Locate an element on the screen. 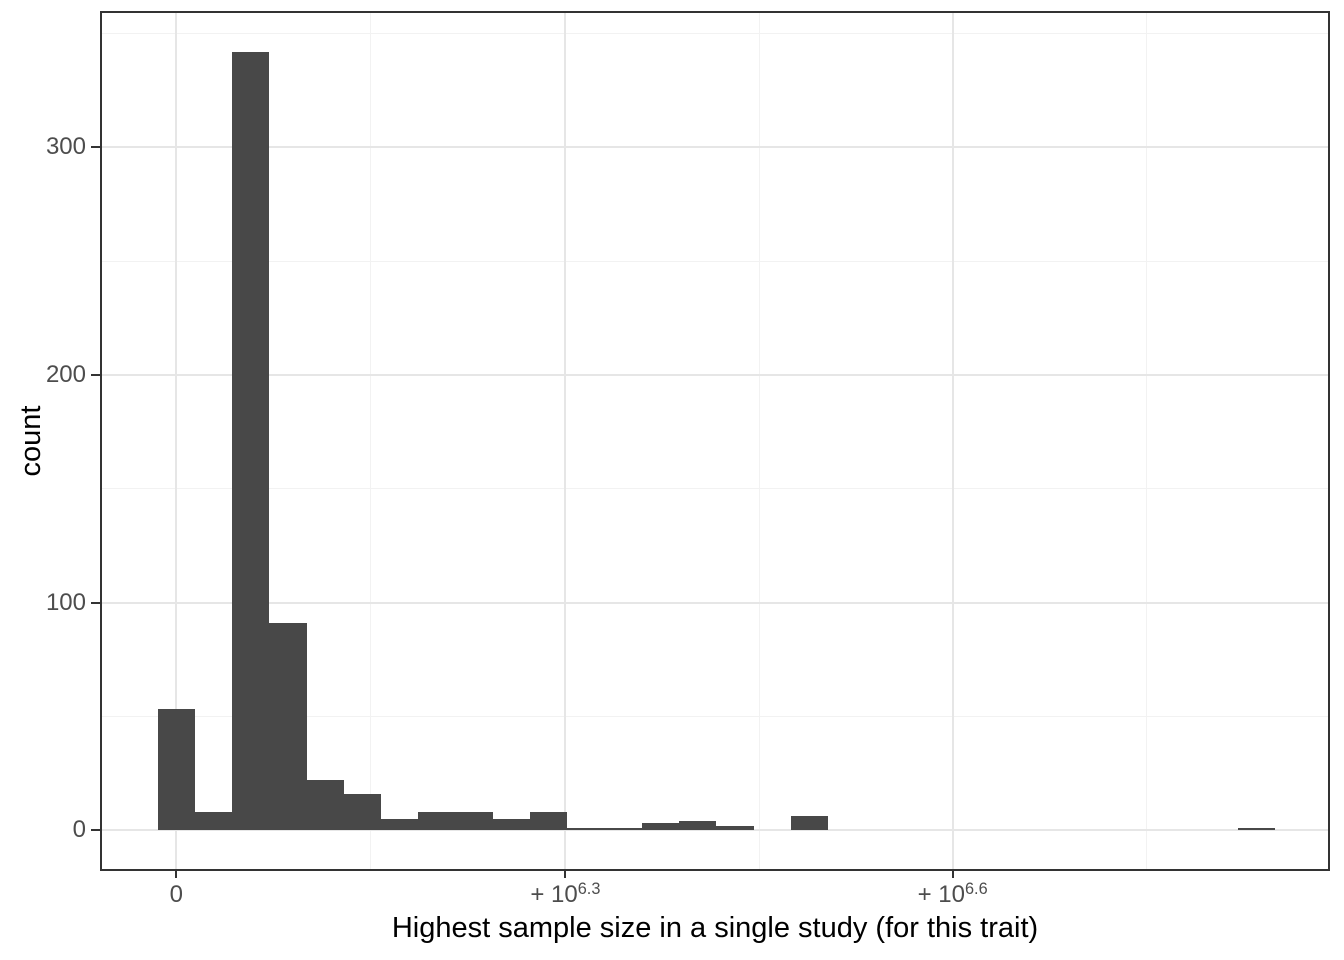 The image size is (1344, 960). x-tick-label: + 106.3 is located at coordinates (565, 893).